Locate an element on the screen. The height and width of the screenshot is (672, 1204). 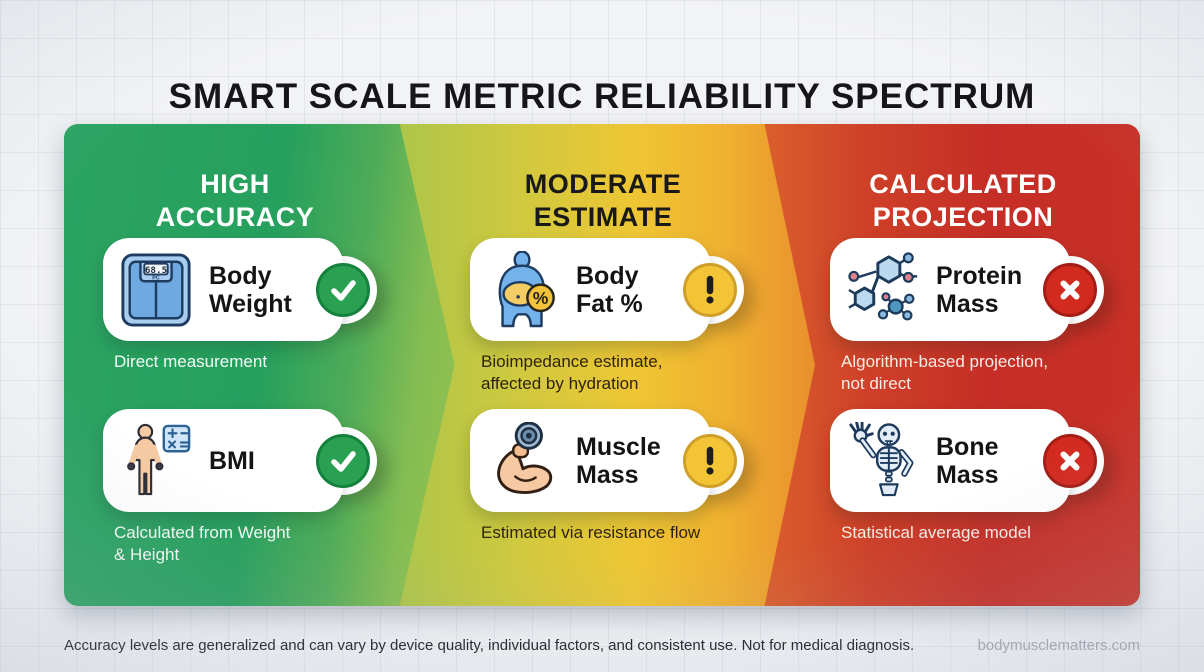
column-header-calculated-projection: CALCULATED PROJECTION is located at coordinates (963, 201).